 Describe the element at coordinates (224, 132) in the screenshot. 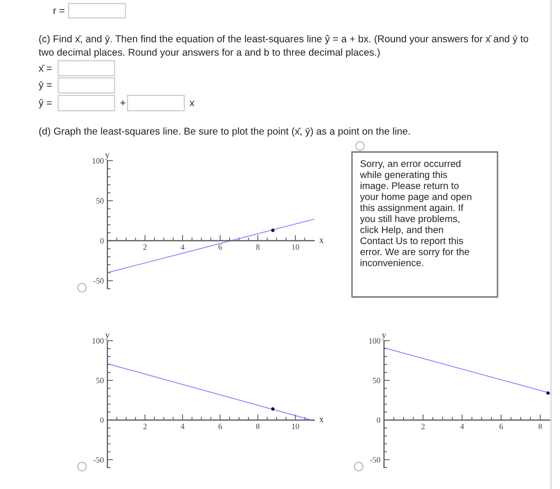

I see `text: (d) Graph the least-squares line. Be sure to plot the point (x̄, ȳ) as a point on the line.` at that location.